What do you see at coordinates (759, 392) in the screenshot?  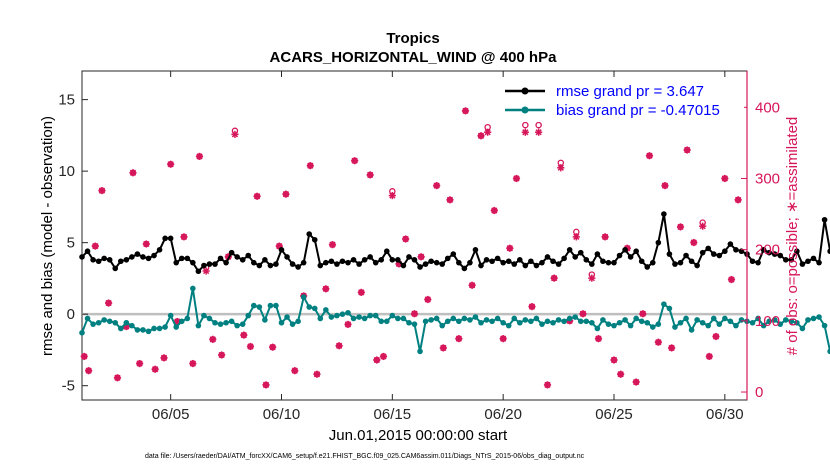 I see `y-tick-right-label: 0` at bounding box center [759, 392].